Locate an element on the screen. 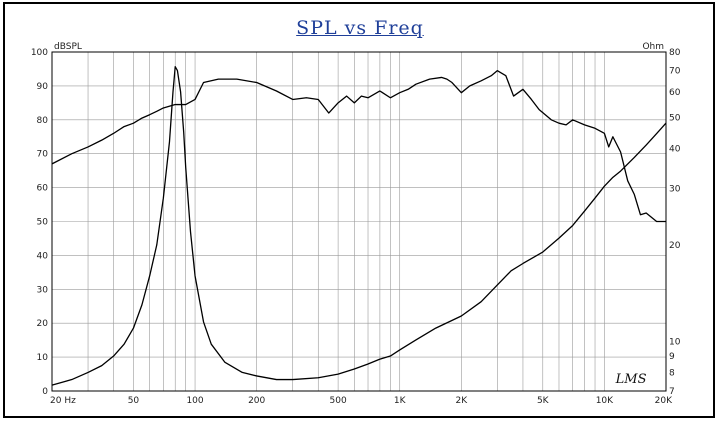  x-tick-label: 20K is located at coordinates (664, 401).